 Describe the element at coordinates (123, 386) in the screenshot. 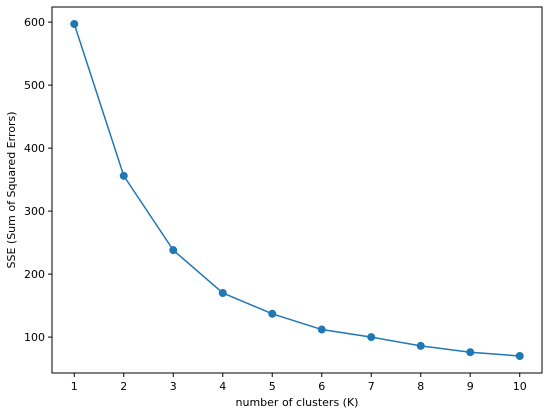

I see `x-tick-label: 2` at that location.